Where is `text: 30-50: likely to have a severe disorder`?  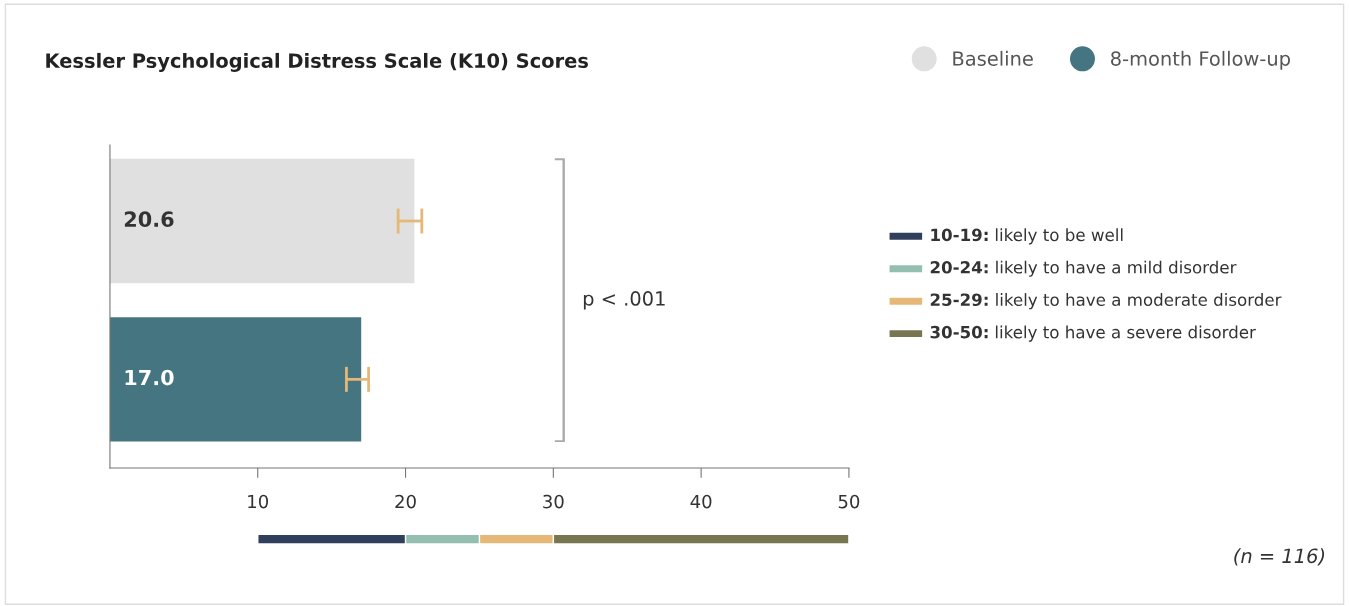
text: 30-50: likely to have a severe disorder is located at coordinates (1093, 333).